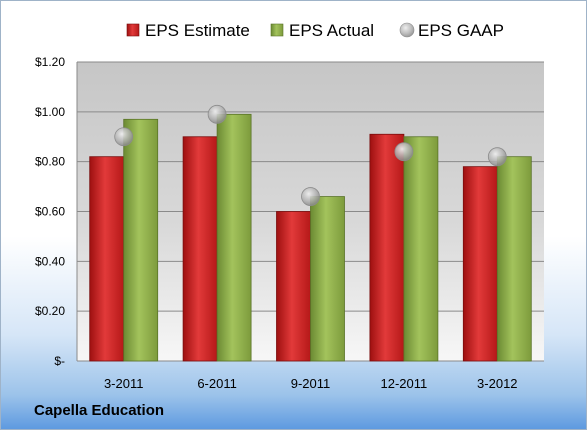 The width and height of the screenshot is (587, 430). I want to click on legend-eps-actual: EPS Actual, so click(331, 30).